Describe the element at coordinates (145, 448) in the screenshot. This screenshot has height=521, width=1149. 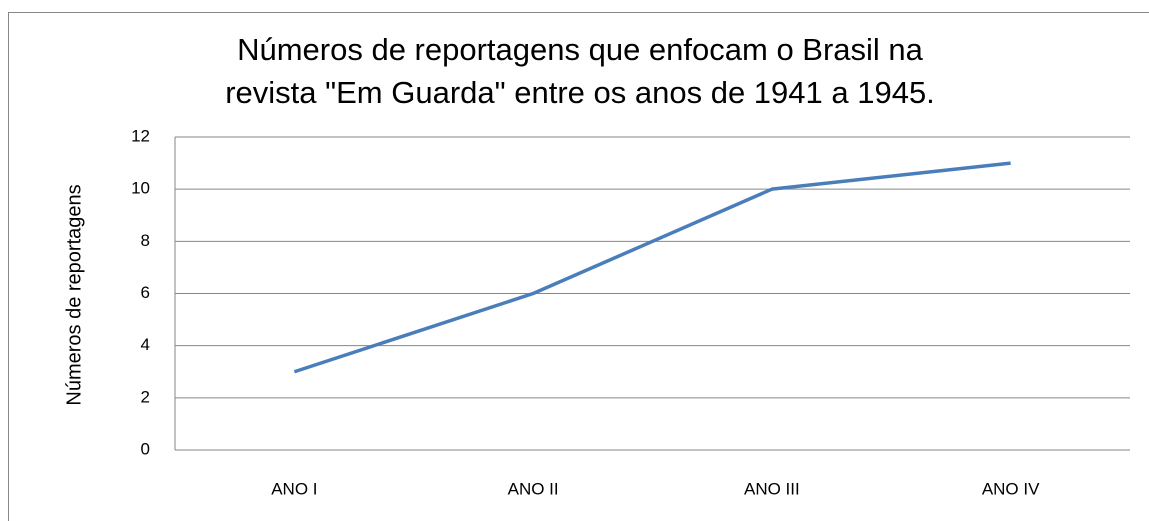
I see `y-tick-label: 0` at that location.